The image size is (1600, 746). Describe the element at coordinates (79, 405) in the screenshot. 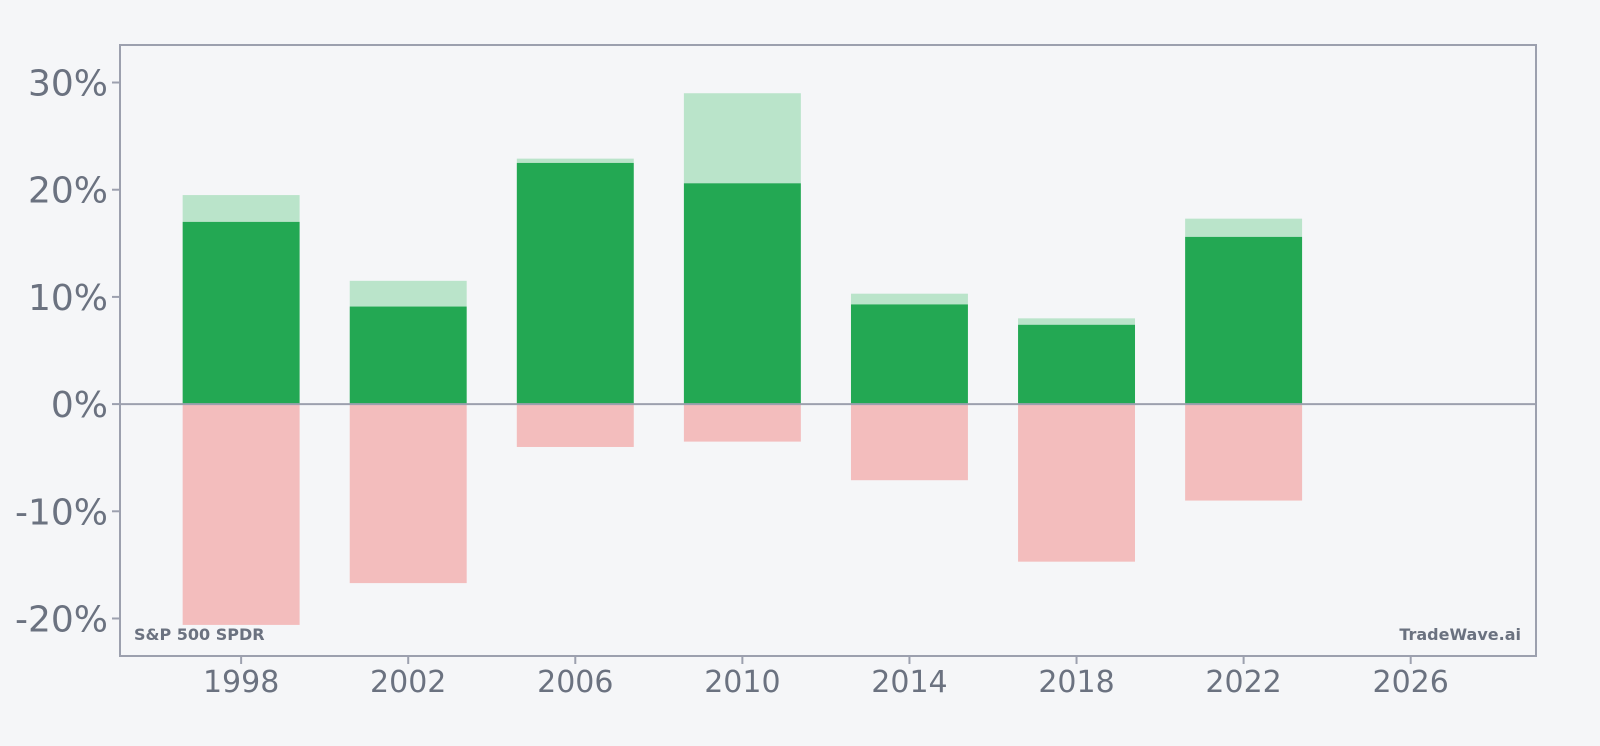

I see `y-tick-label: 0%` at that location.